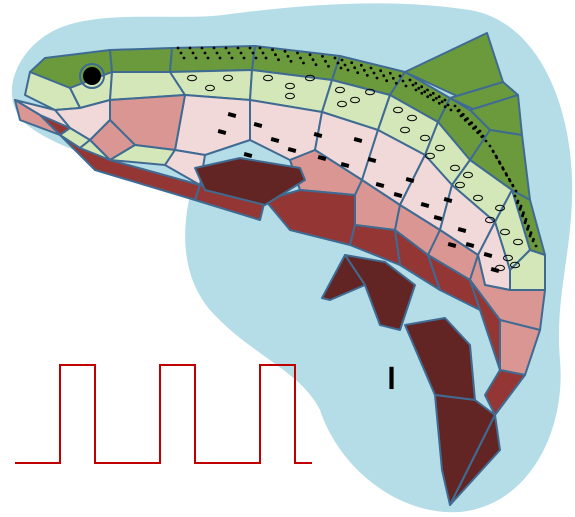 The width and height of the screenshot is (575, 517). Describe the element at coordinates (475, 460) in the screenshot. I see `tail-fin-lower` at that location.